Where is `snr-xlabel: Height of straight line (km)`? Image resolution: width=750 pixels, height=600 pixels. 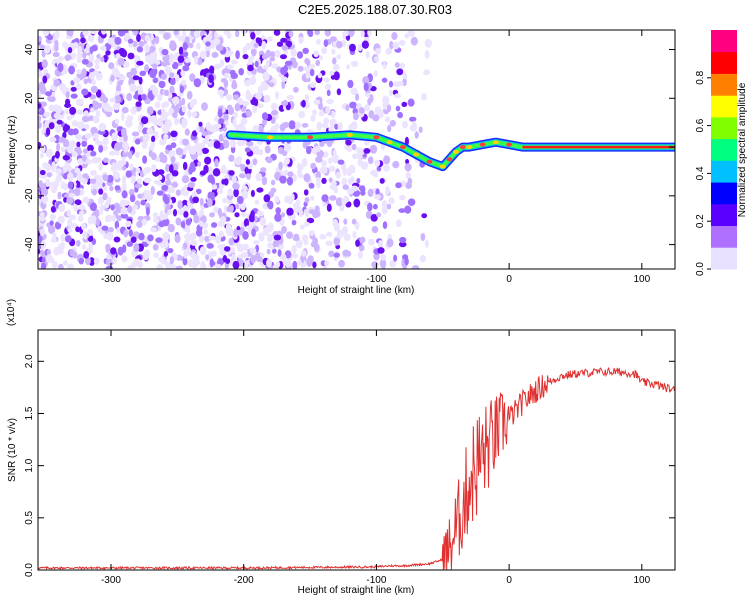
snr-xlabel: Height of straight line (km) is located at coordinates (356, 590).